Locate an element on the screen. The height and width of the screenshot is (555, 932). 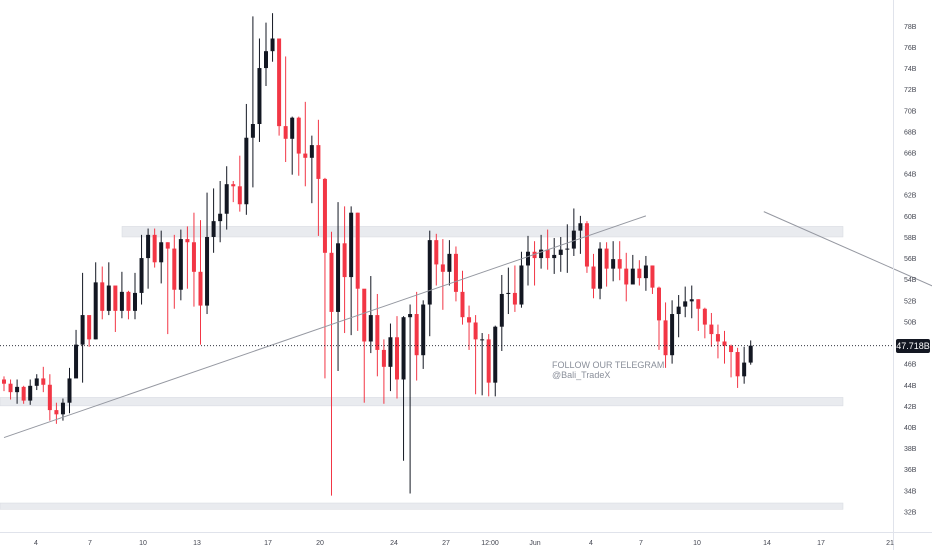
trend-line is located at coordinates (847, 249).